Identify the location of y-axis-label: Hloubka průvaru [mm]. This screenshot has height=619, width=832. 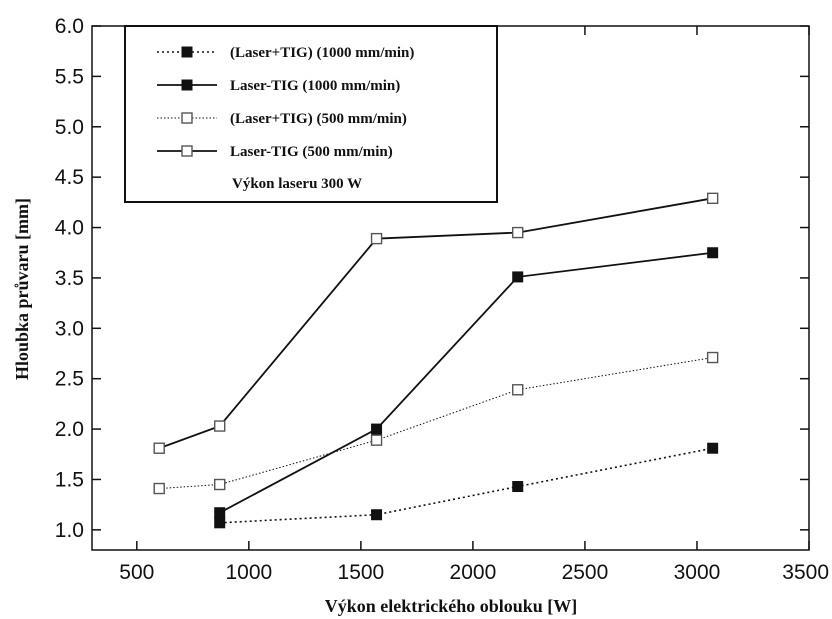
(22, 289).